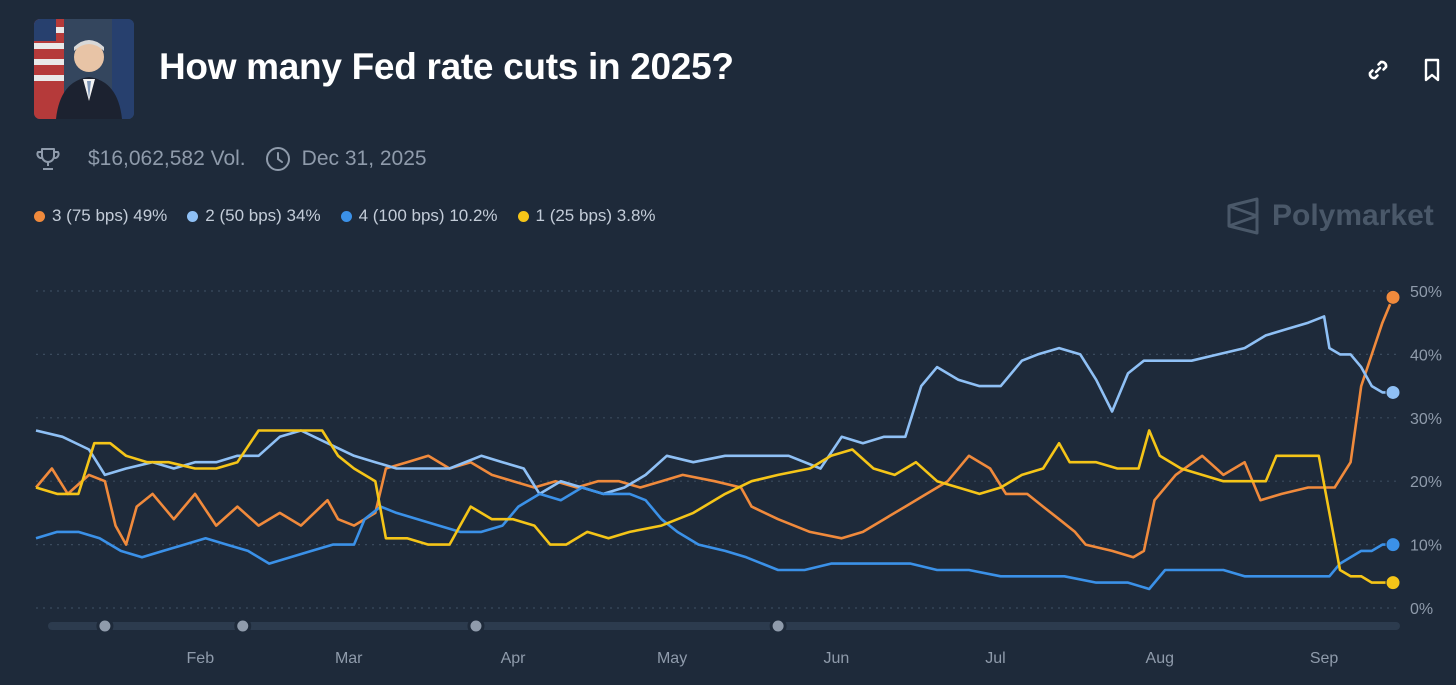 This screenshot has height=685, width=1456. What do you see at coordinates (1421, 609) in the screenshot?
I see `y-tick-label: 0%` at bounding box center [1421, 609].